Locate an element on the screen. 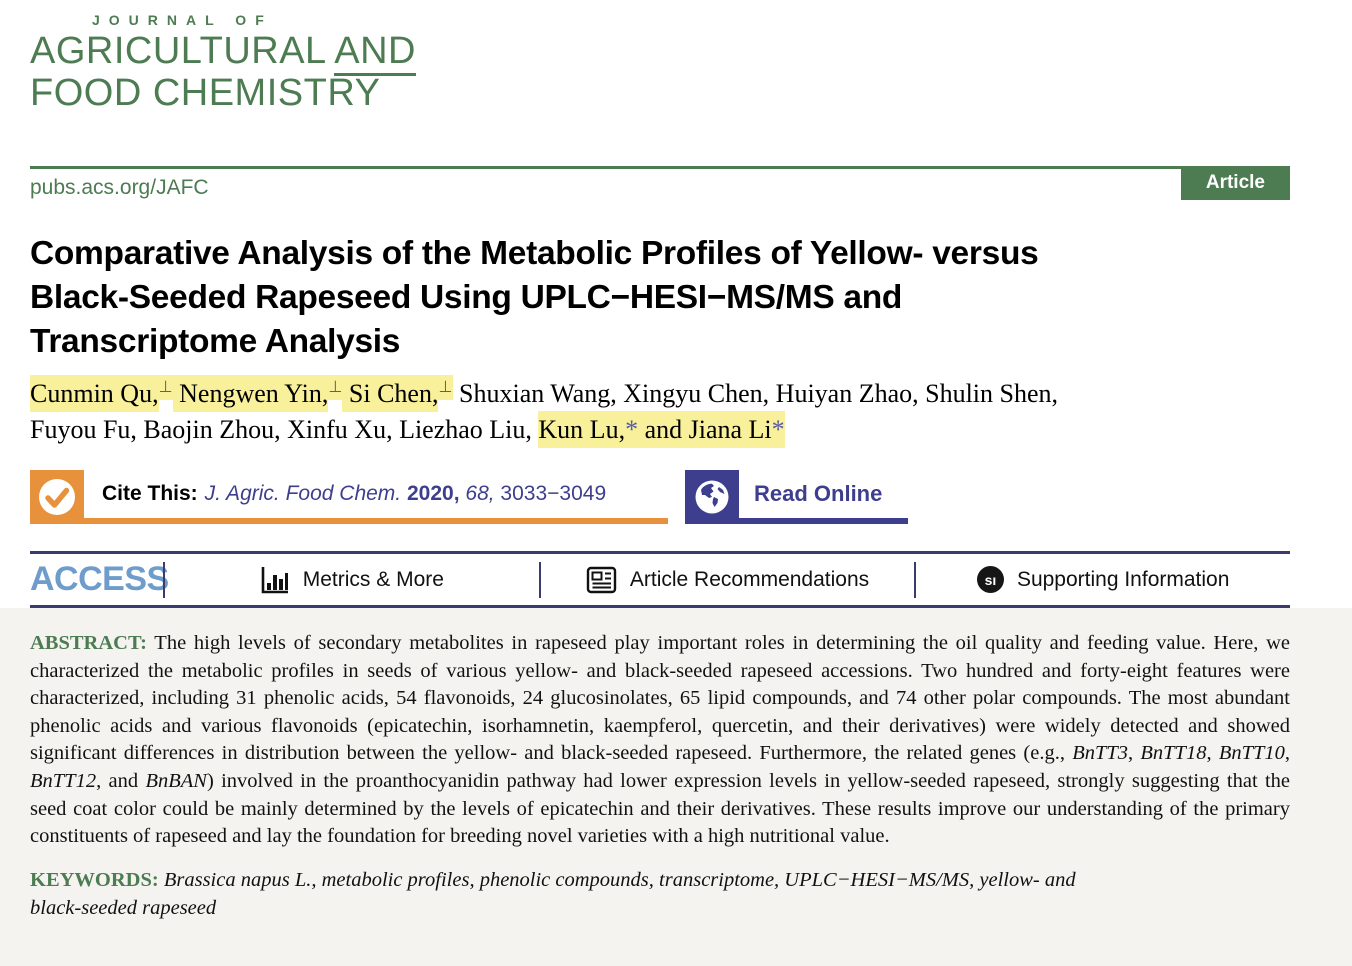 This screenshot has height=966, width=1352. article-recommendations-label: Article Recommendations is located at coordinates (749, 579).